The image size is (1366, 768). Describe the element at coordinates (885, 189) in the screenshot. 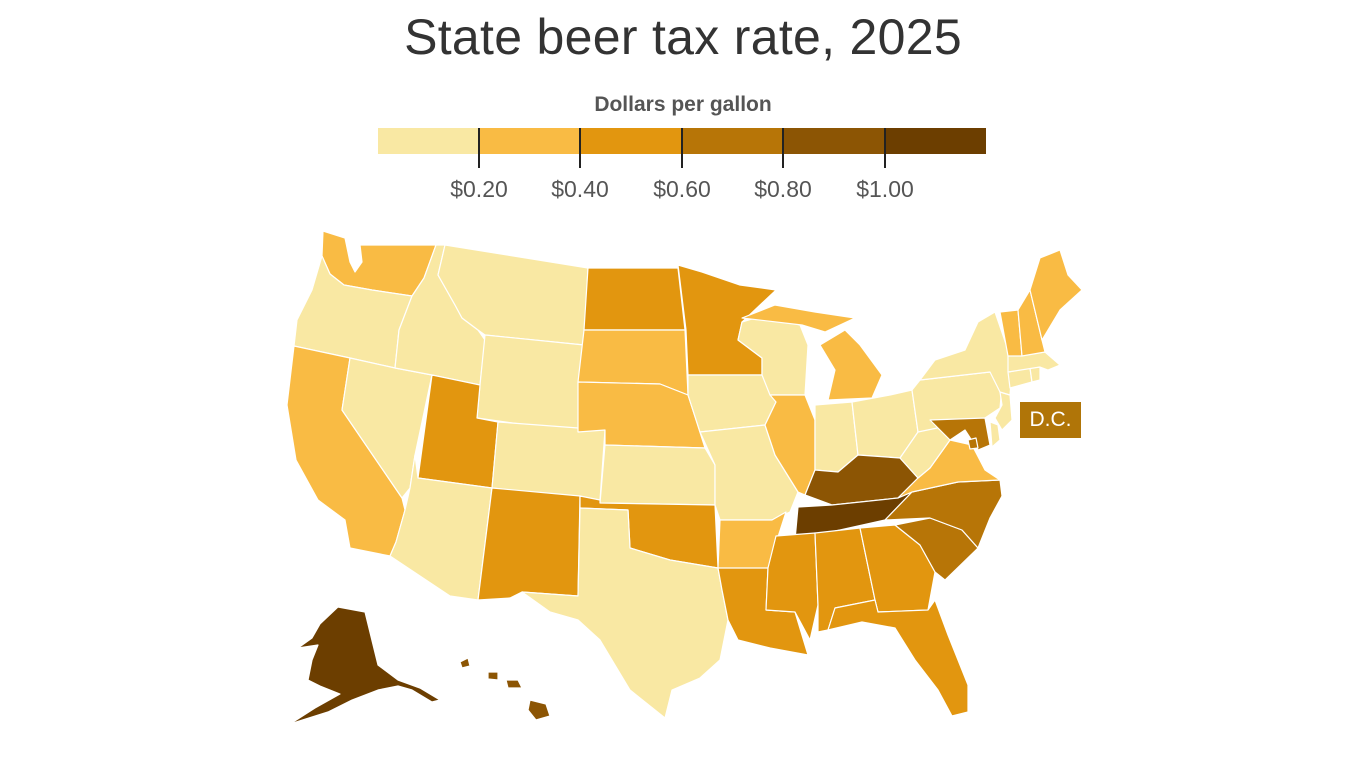

I see `legend-tick-label: $1.00` at that location.